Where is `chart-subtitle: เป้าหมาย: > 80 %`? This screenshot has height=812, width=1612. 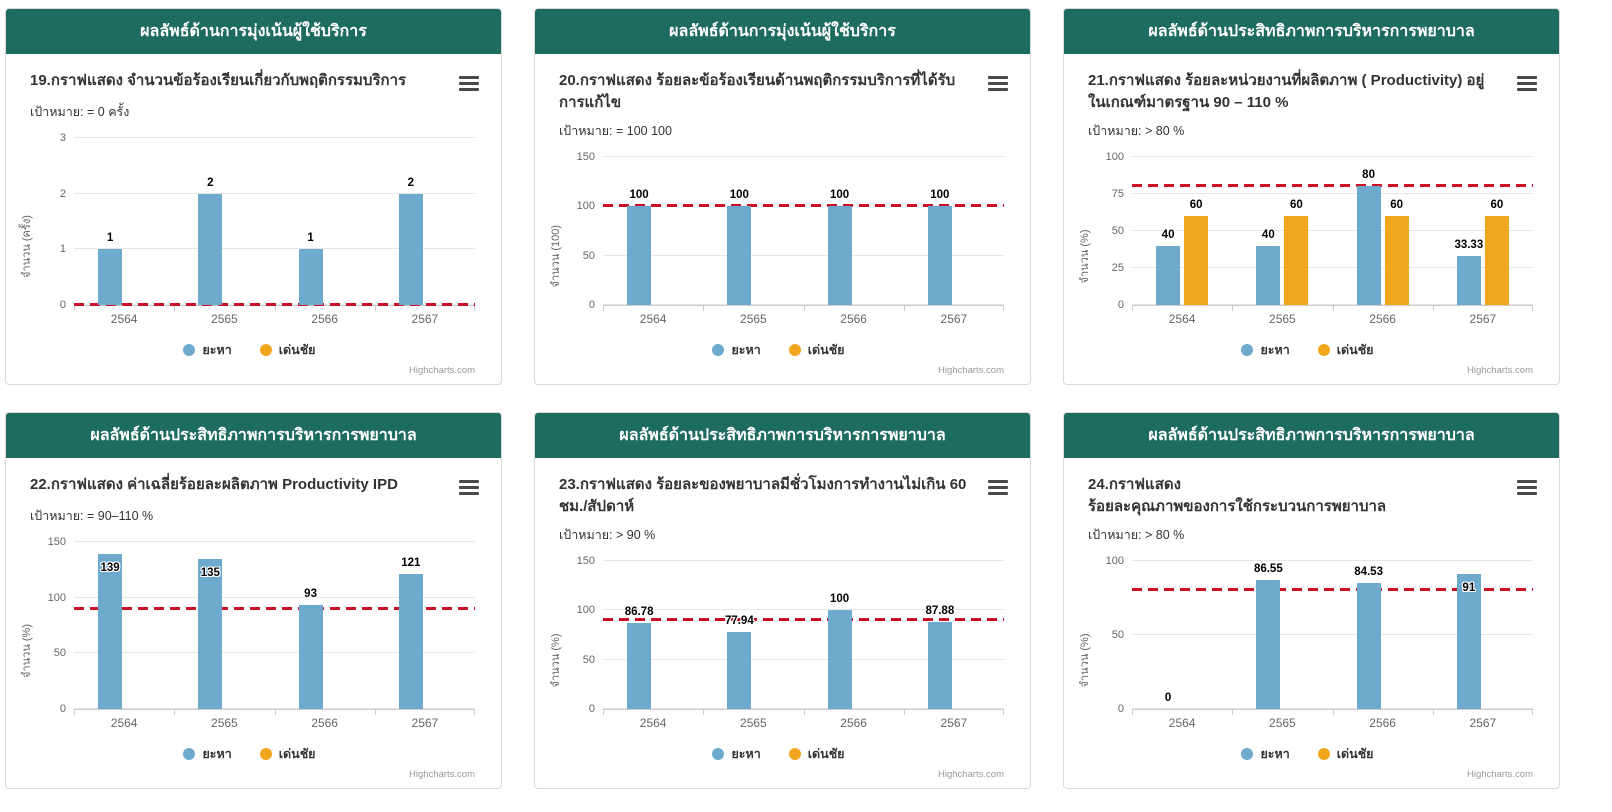
chart-subtitle: เป้าหมาย: > 80 % is located at coordinates (1136, 130).